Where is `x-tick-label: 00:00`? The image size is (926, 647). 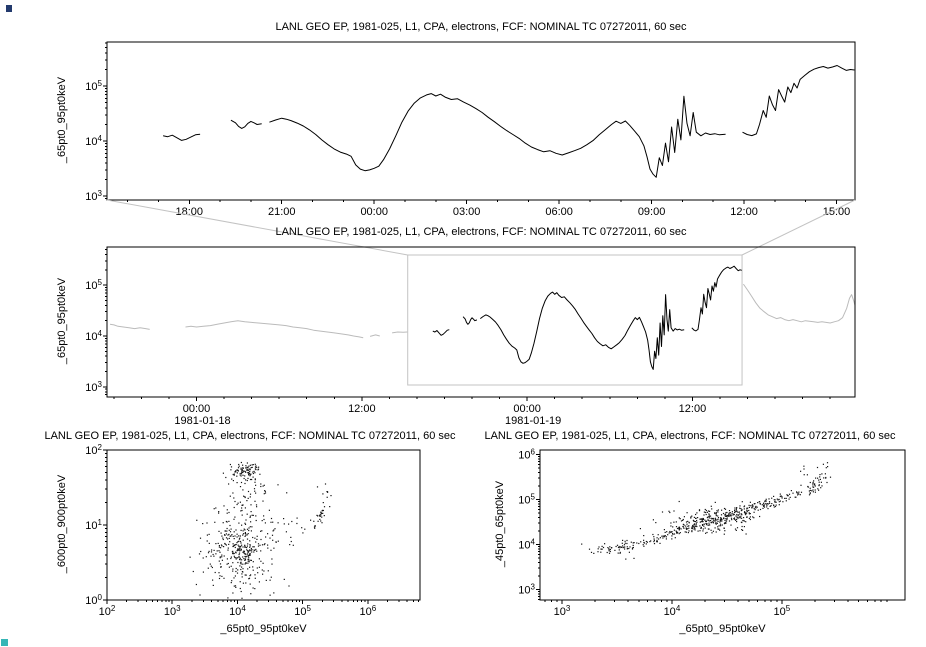 x-tick-label: 00:00 is located at coordinates (374, 212).